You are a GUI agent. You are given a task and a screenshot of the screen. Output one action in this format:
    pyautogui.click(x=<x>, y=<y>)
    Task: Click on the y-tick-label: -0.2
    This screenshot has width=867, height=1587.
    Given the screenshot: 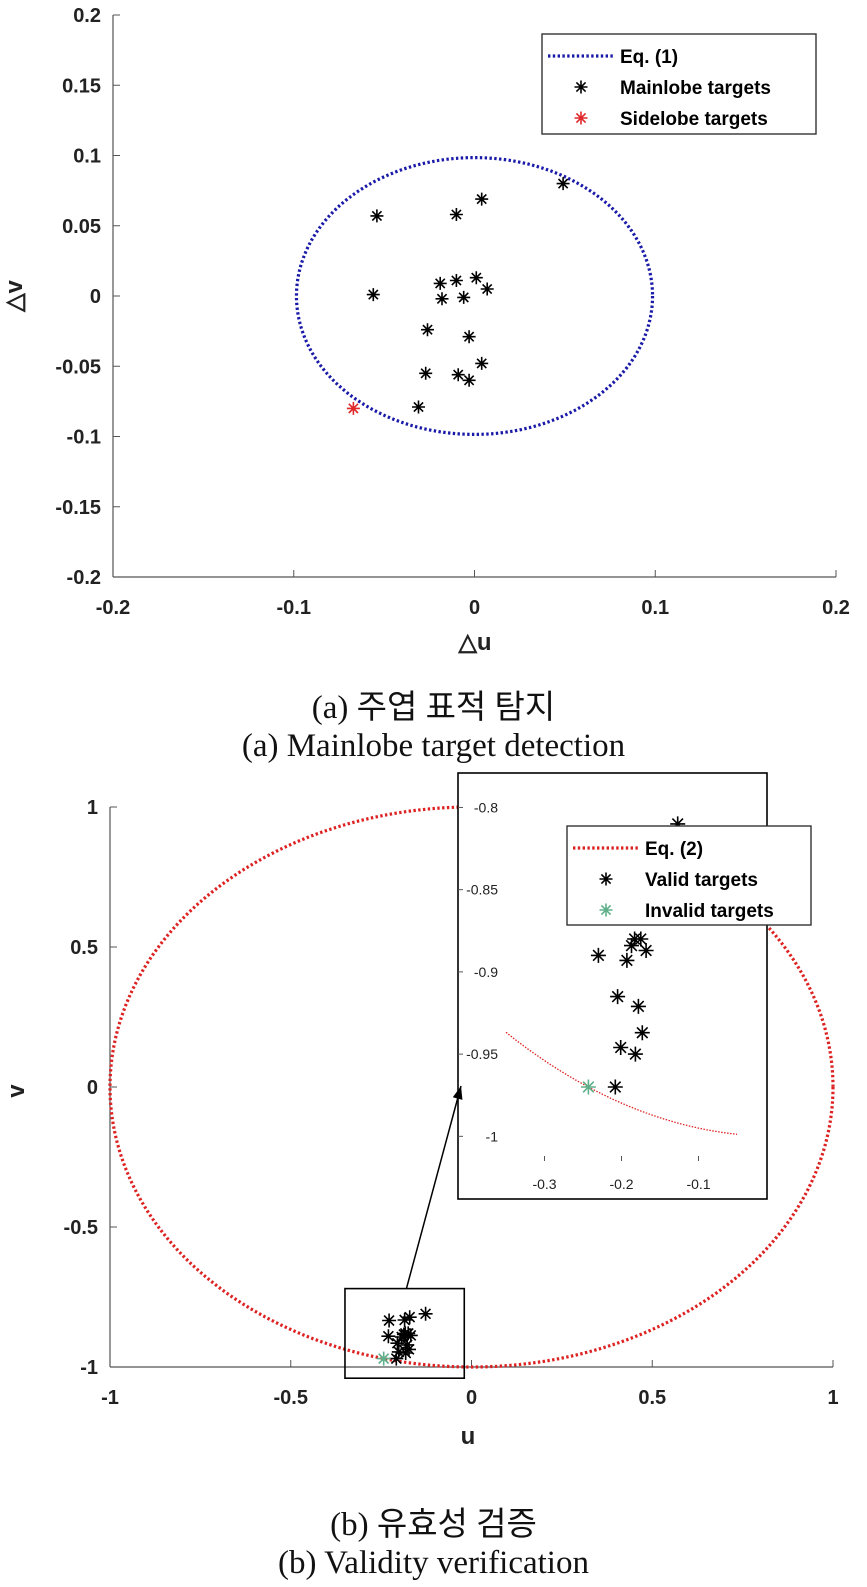 What is the action you would take?
    pyautogui.click(x=84, y=578)
    